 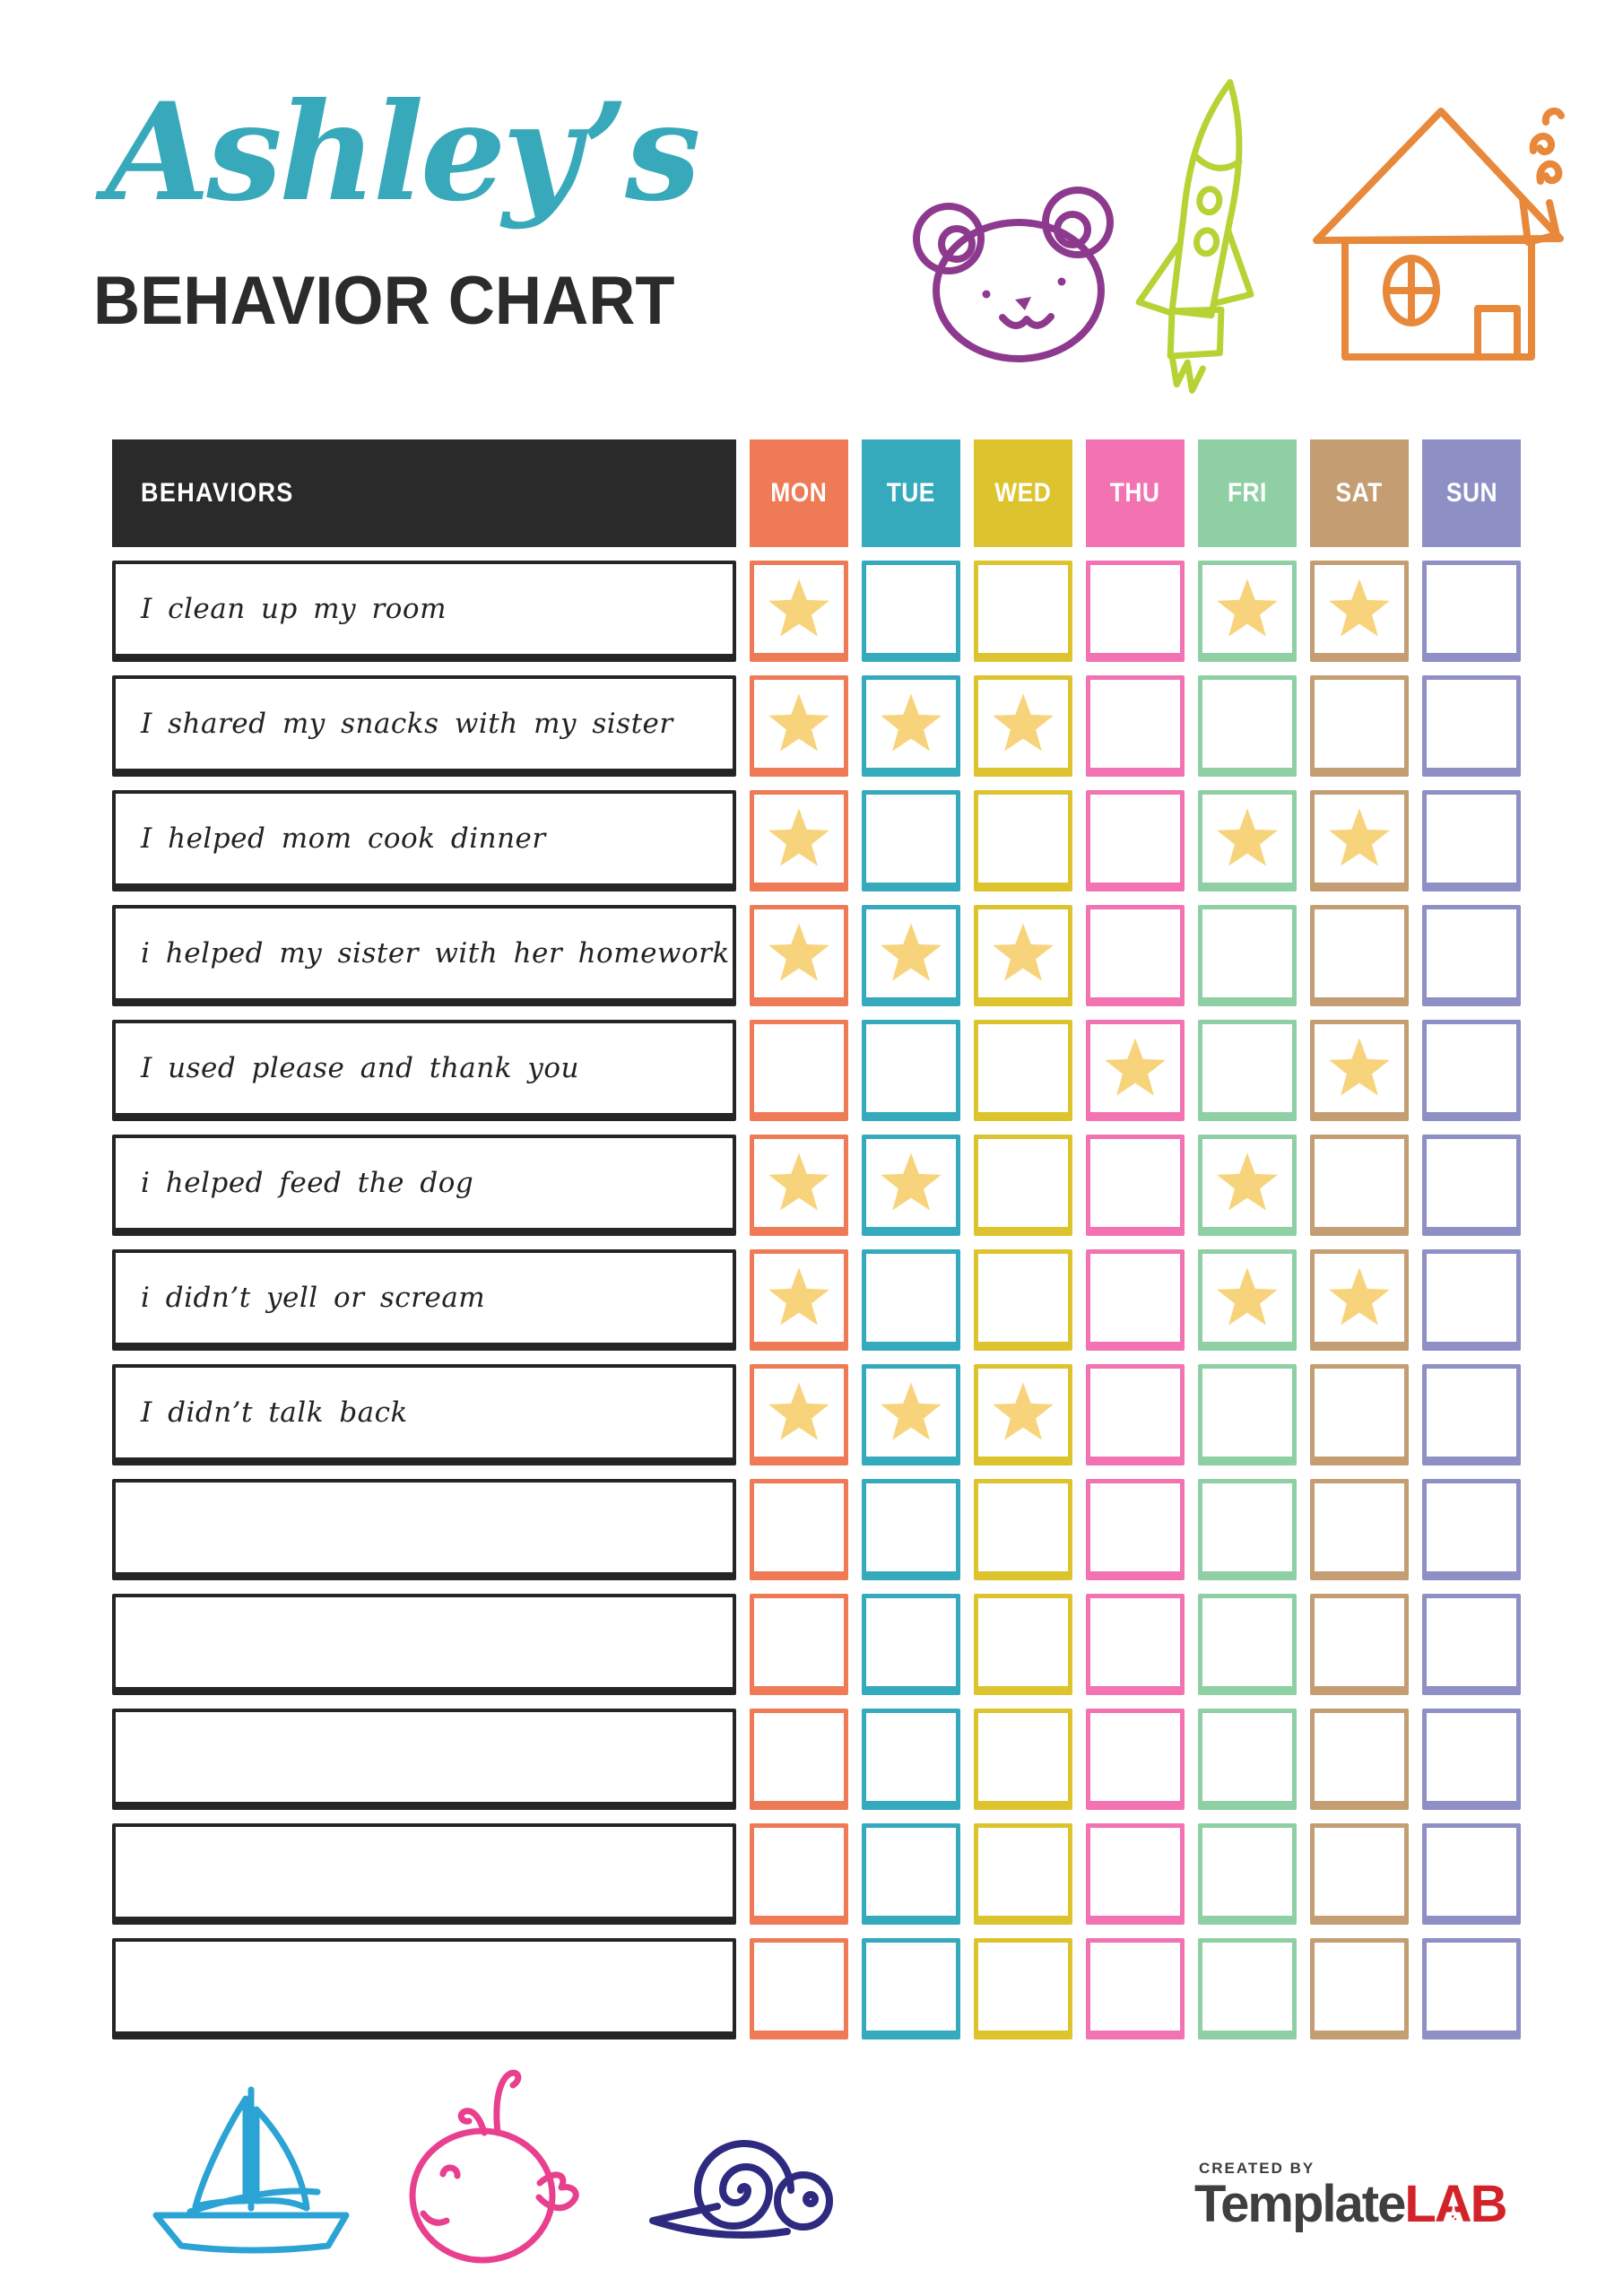 I want to click on day-cell-row3-thu, so click(x=1135, y=840).